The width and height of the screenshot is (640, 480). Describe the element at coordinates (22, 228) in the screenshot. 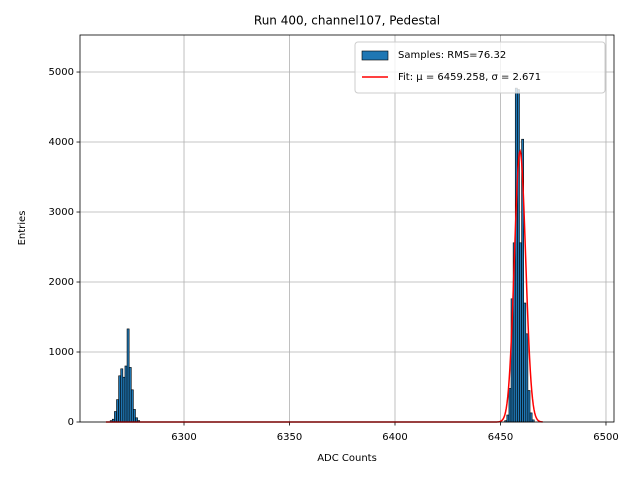

I see `y-axis-label: Entries` at that location.